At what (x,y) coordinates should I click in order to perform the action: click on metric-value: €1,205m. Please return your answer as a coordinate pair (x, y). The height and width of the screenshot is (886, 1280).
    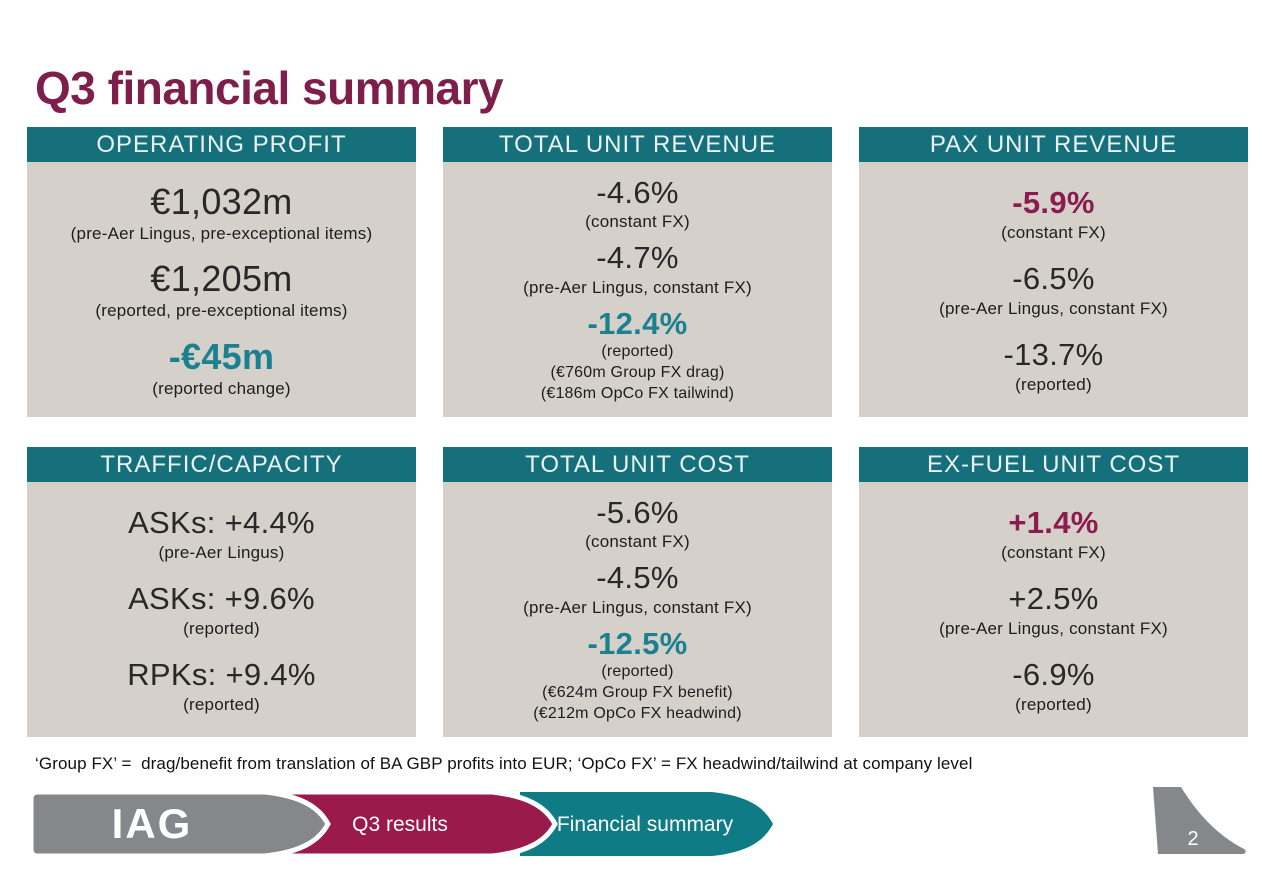
    Looking at the image, I should click on (221, 279).